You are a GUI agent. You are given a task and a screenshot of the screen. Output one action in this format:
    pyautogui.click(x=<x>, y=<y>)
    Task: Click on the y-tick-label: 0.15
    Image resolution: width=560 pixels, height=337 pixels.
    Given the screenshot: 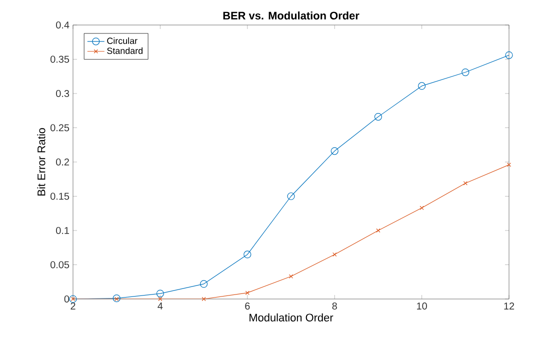 What is the action you would take?
    pyautogui.click(x=60, y=196)
    